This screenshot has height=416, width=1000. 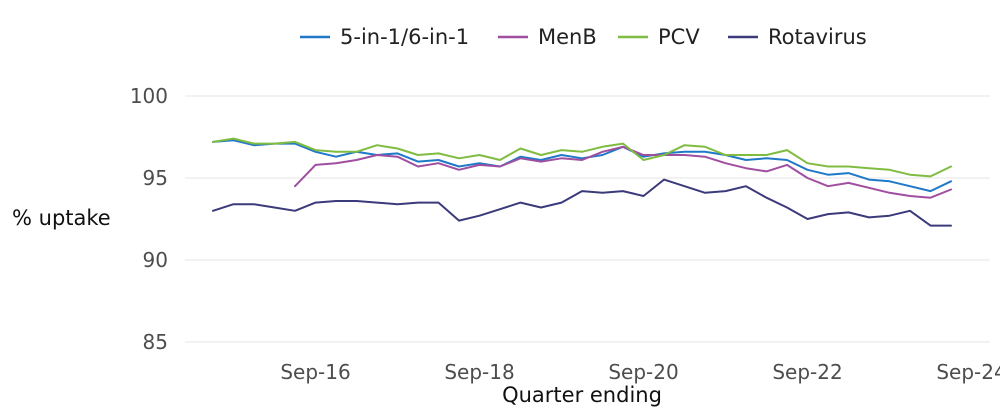 What do you see at coordinates (155, 178) in the screenshot?
I see `y-tick-label: 95` at bounding box center [155, 178].